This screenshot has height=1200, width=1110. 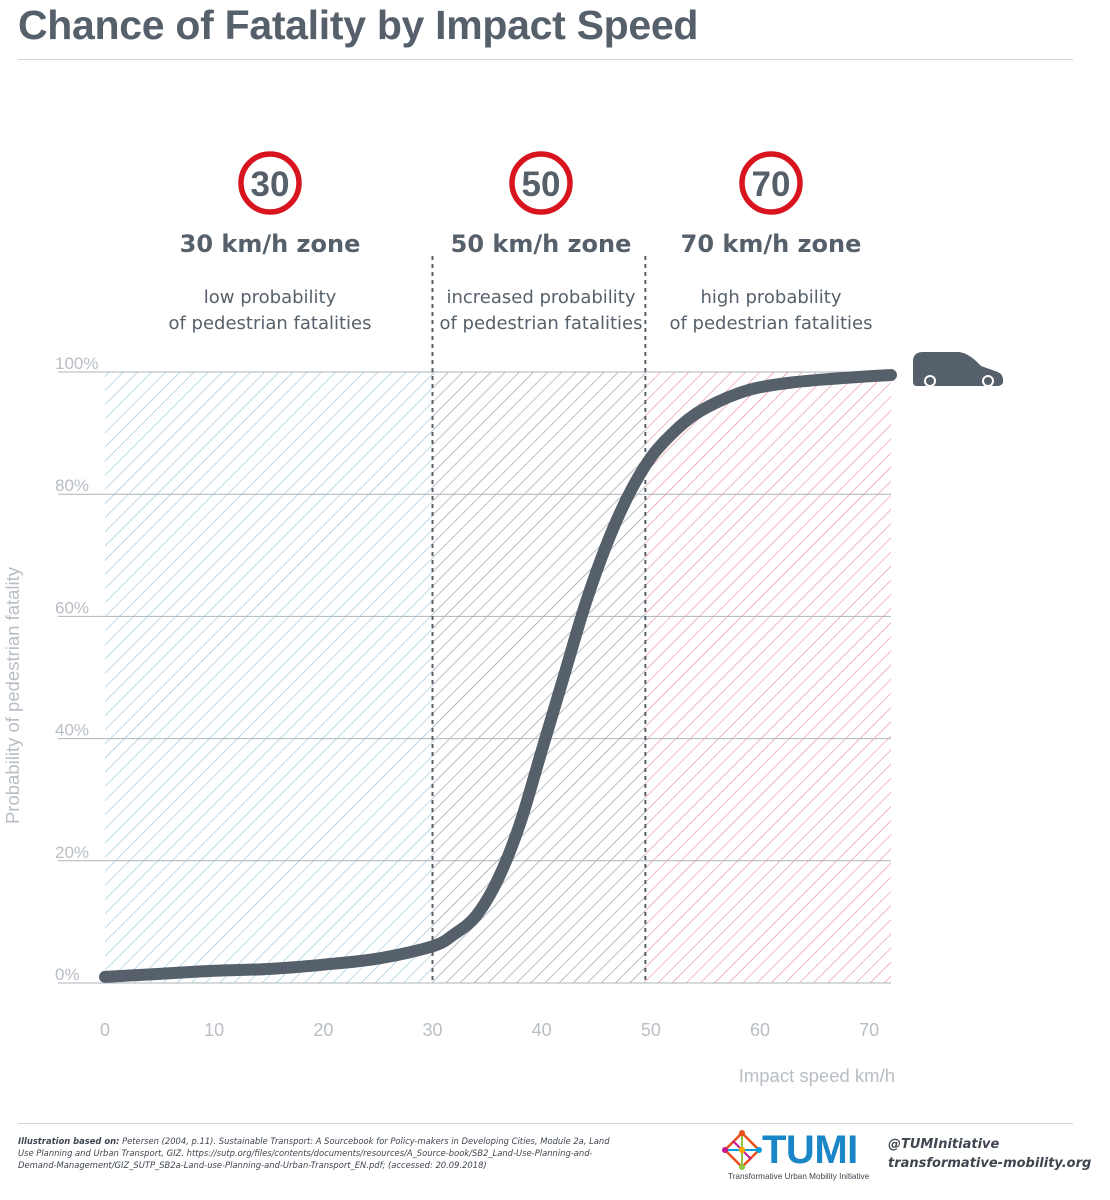 I want to click on x-tick-label: 40, so click(x=542, y=1030).